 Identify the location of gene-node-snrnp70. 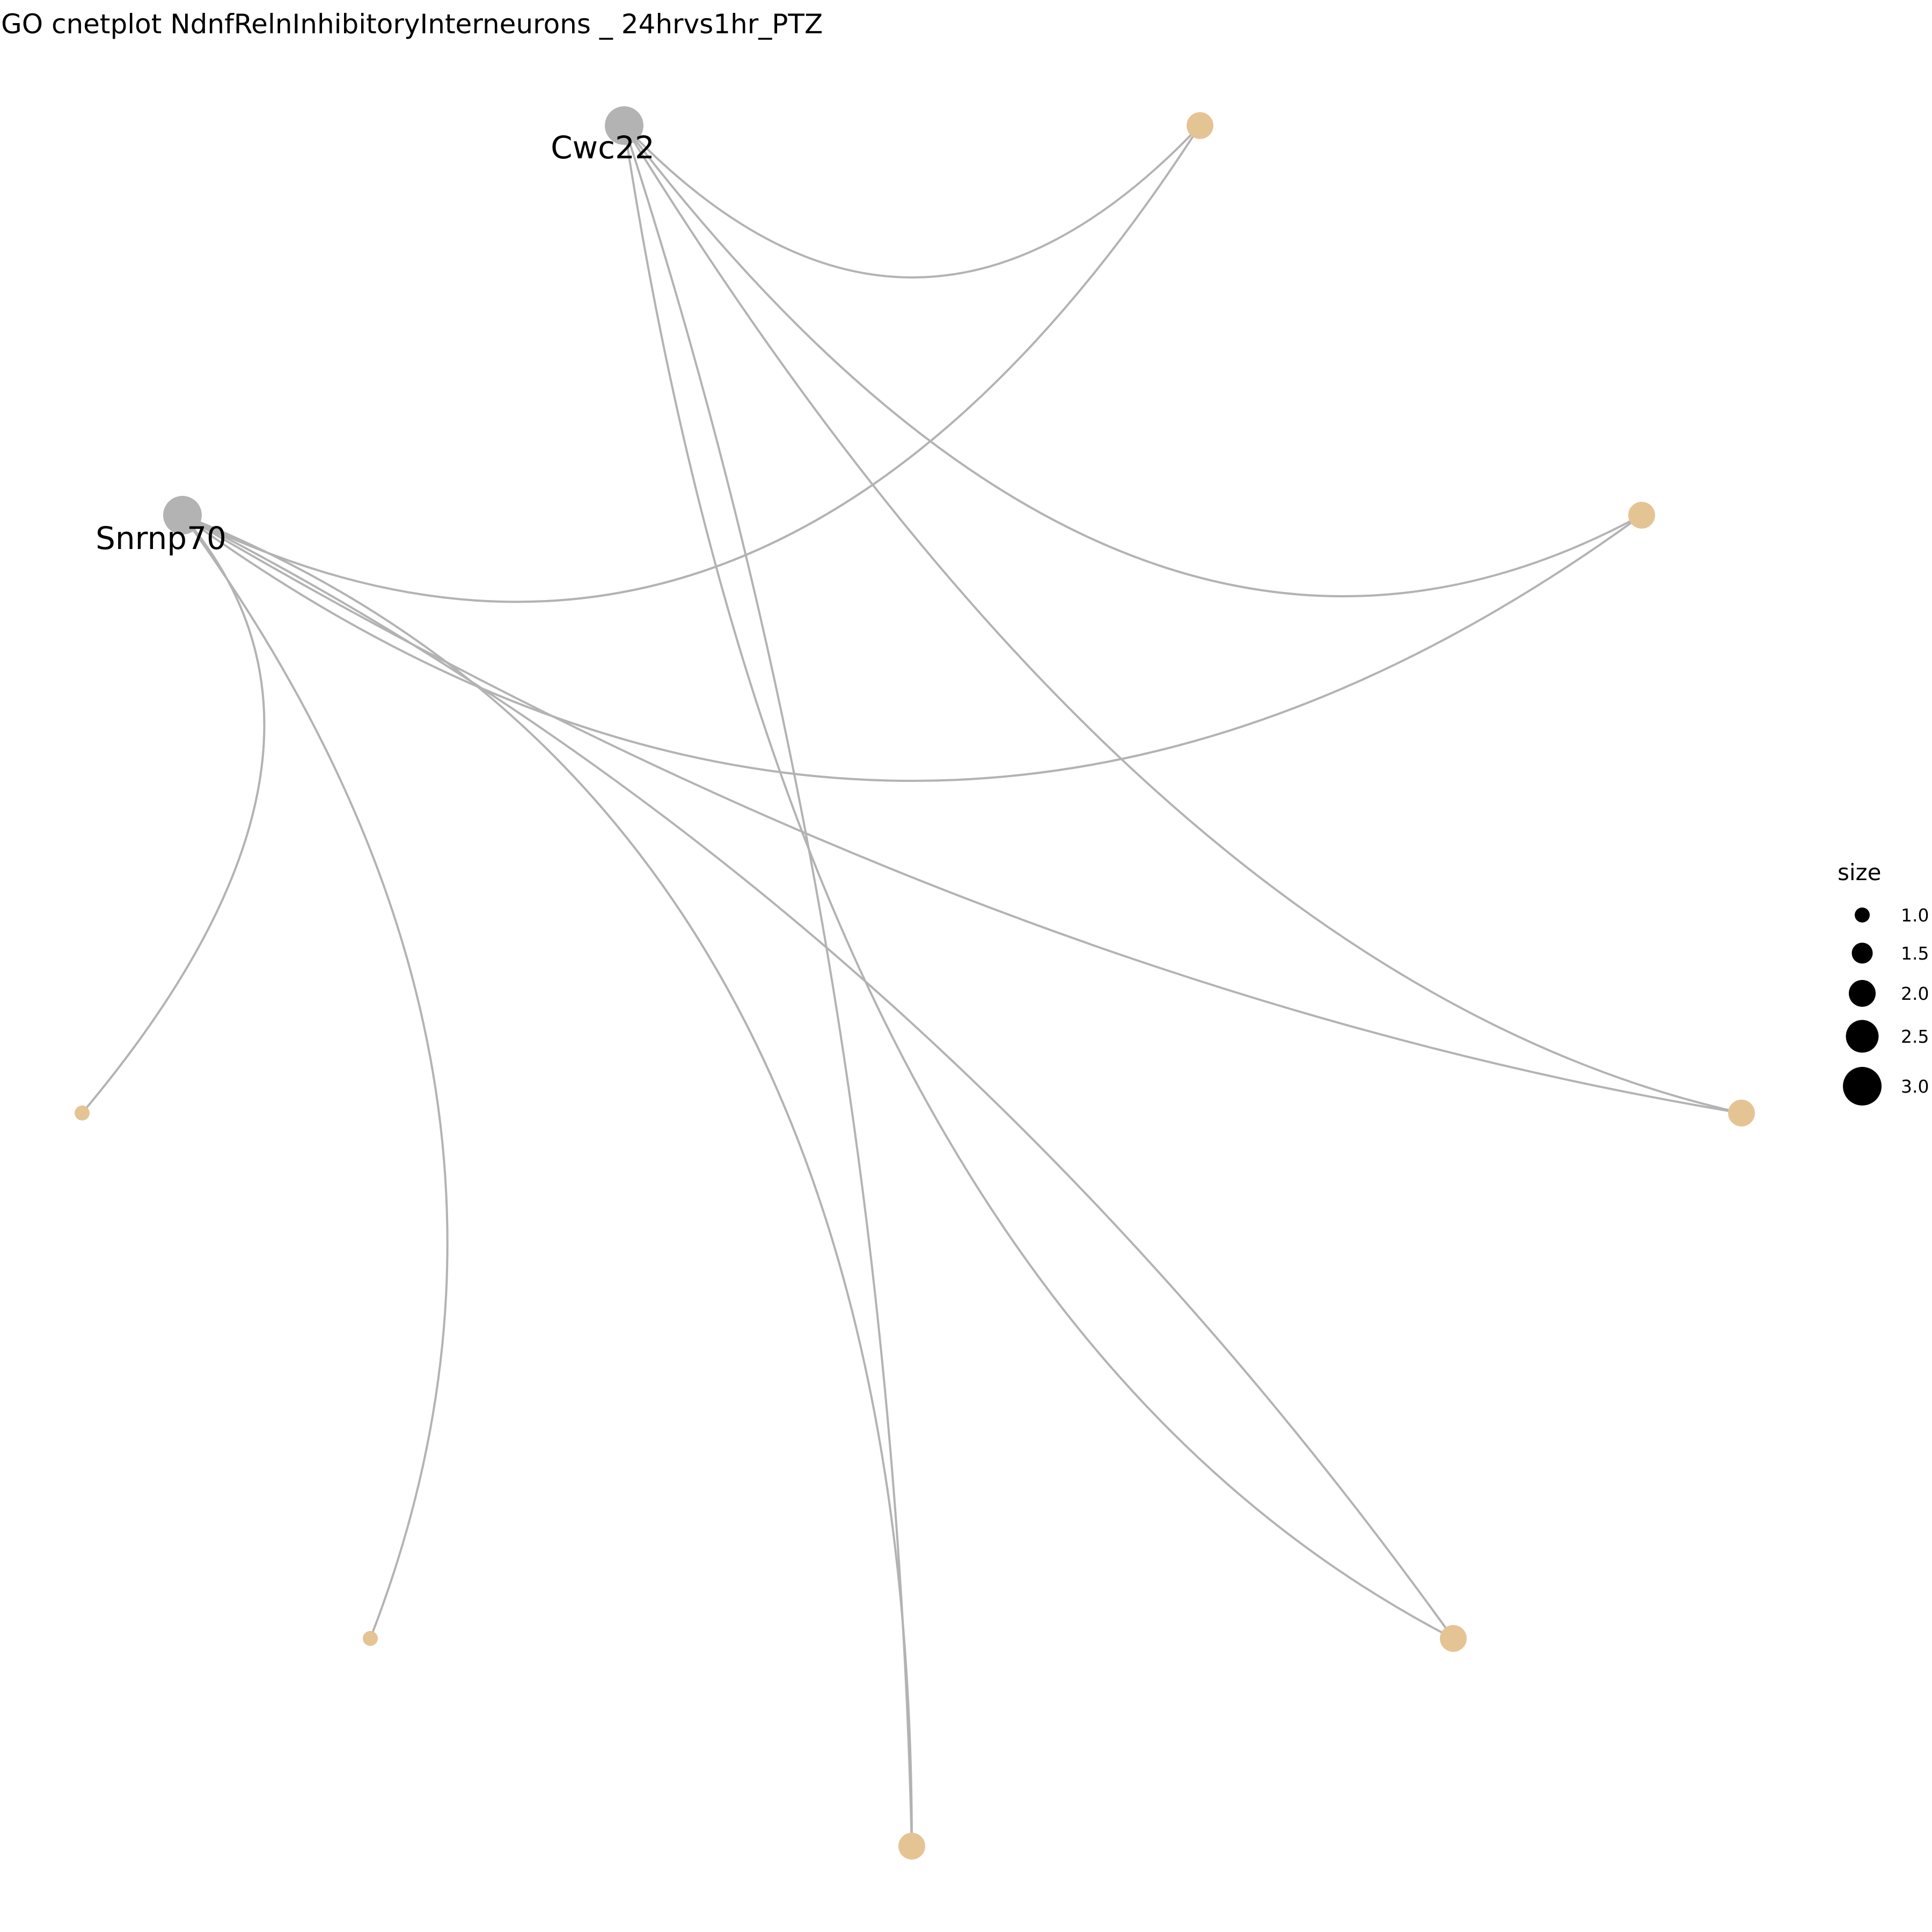
(182, 515).